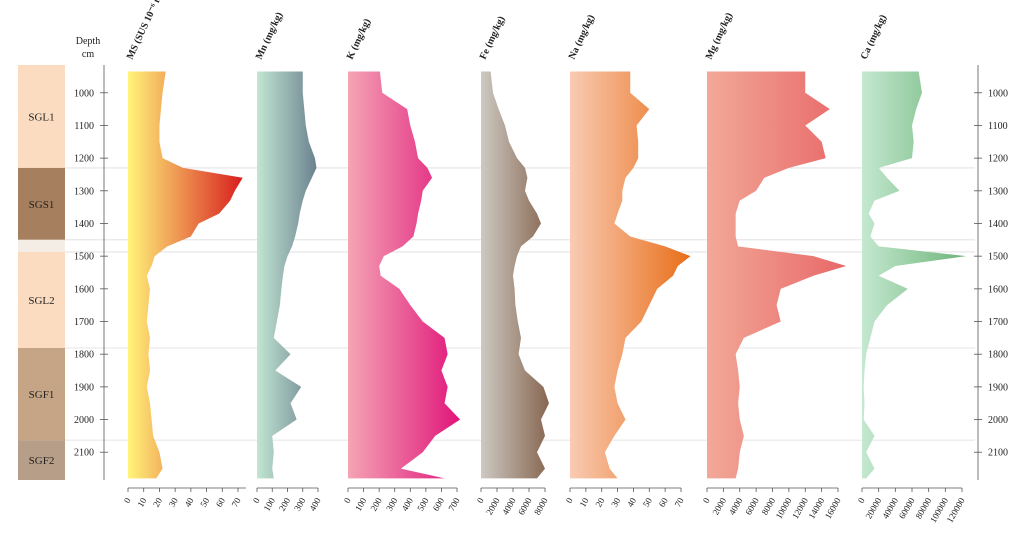 Image resolution: width=1023 pixels, height=533 pixels. I want to click on depth-unit: cm, so click(88, 54).